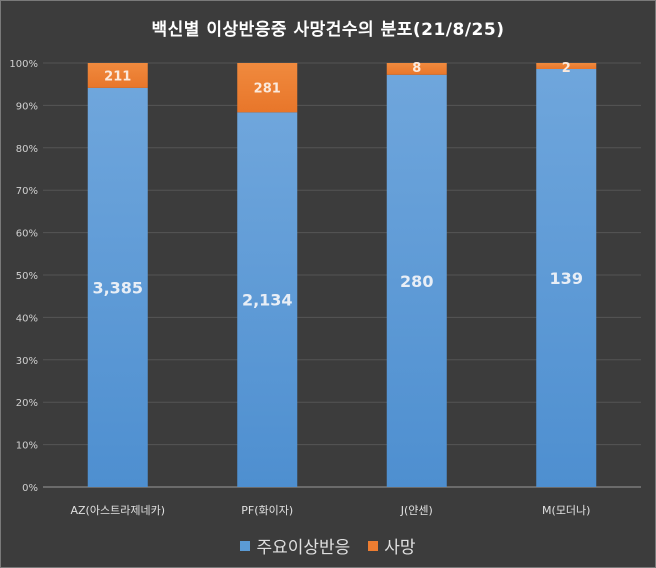  I want to click on data-label: 3,385, so click(117, 287).